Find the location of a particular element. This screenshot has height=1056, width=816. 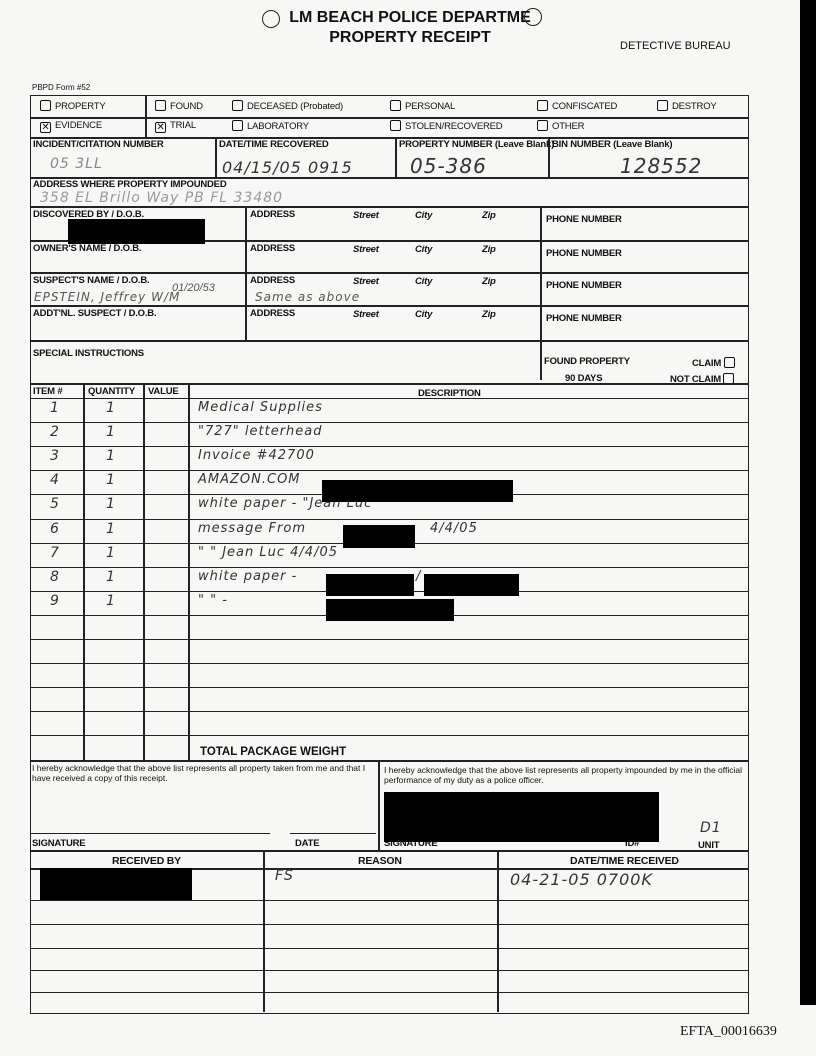

reason-header: REASON is located at coordinates (380, 861).